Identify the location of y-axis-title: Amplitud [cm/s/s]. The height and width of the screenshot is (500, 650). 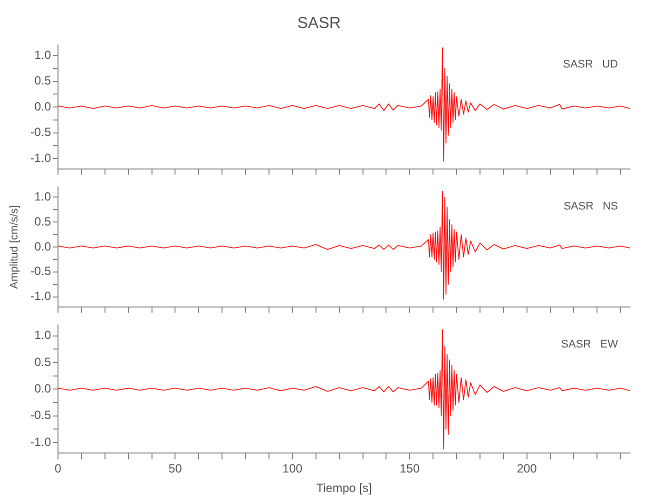
(14, 247).